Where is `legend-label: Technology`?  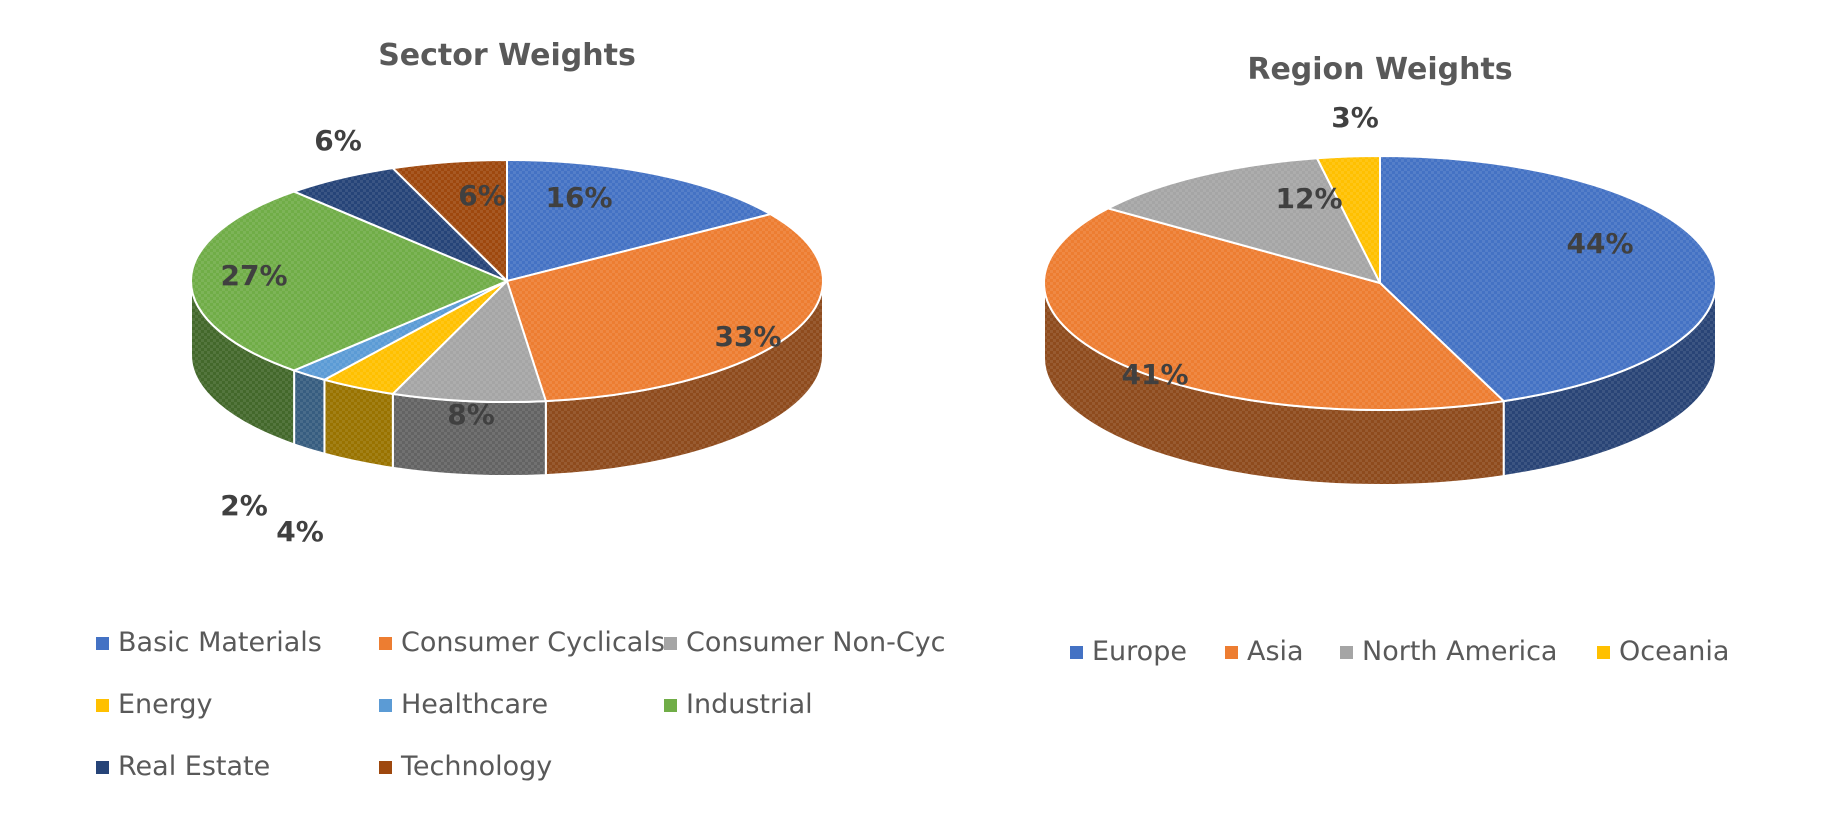 legend-label: Technology is located at coordinates (476, 766).